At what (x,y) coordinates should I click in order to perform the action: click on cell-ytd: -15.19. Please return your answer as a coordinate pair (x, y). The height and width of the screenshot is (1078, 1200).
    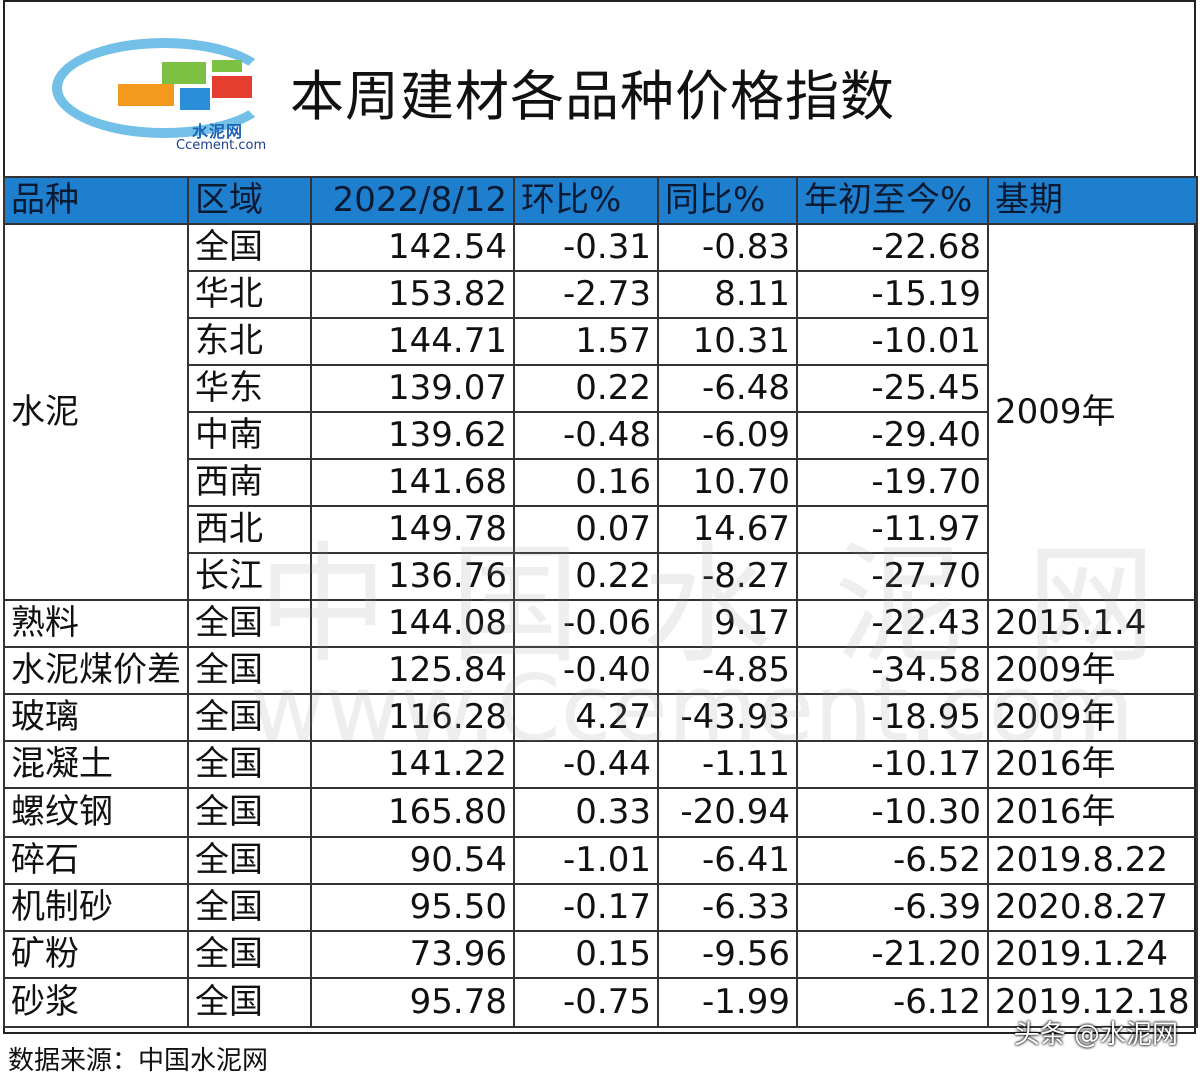
    Looking at the image, I should click on (892, 294).